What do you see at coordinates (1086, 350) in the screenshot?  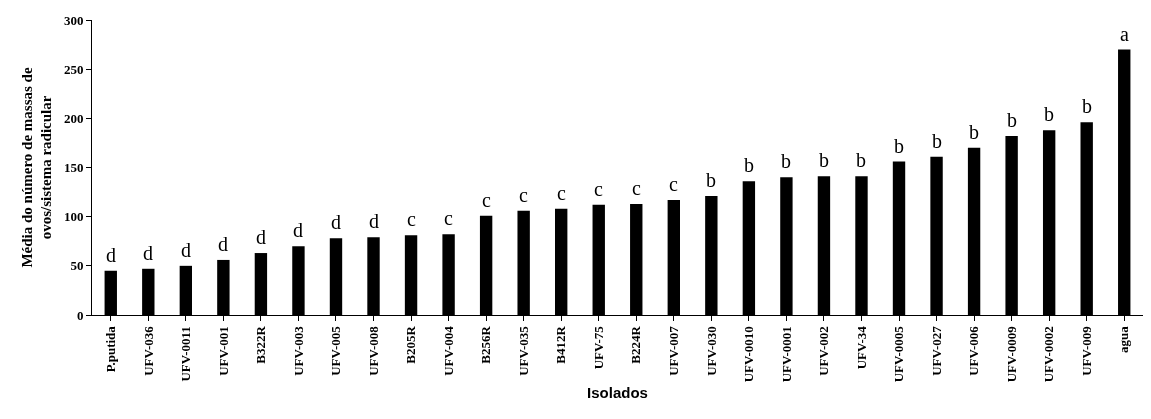 I see `x-tick-label: UFV-009` at bounding box center [1086, 350].